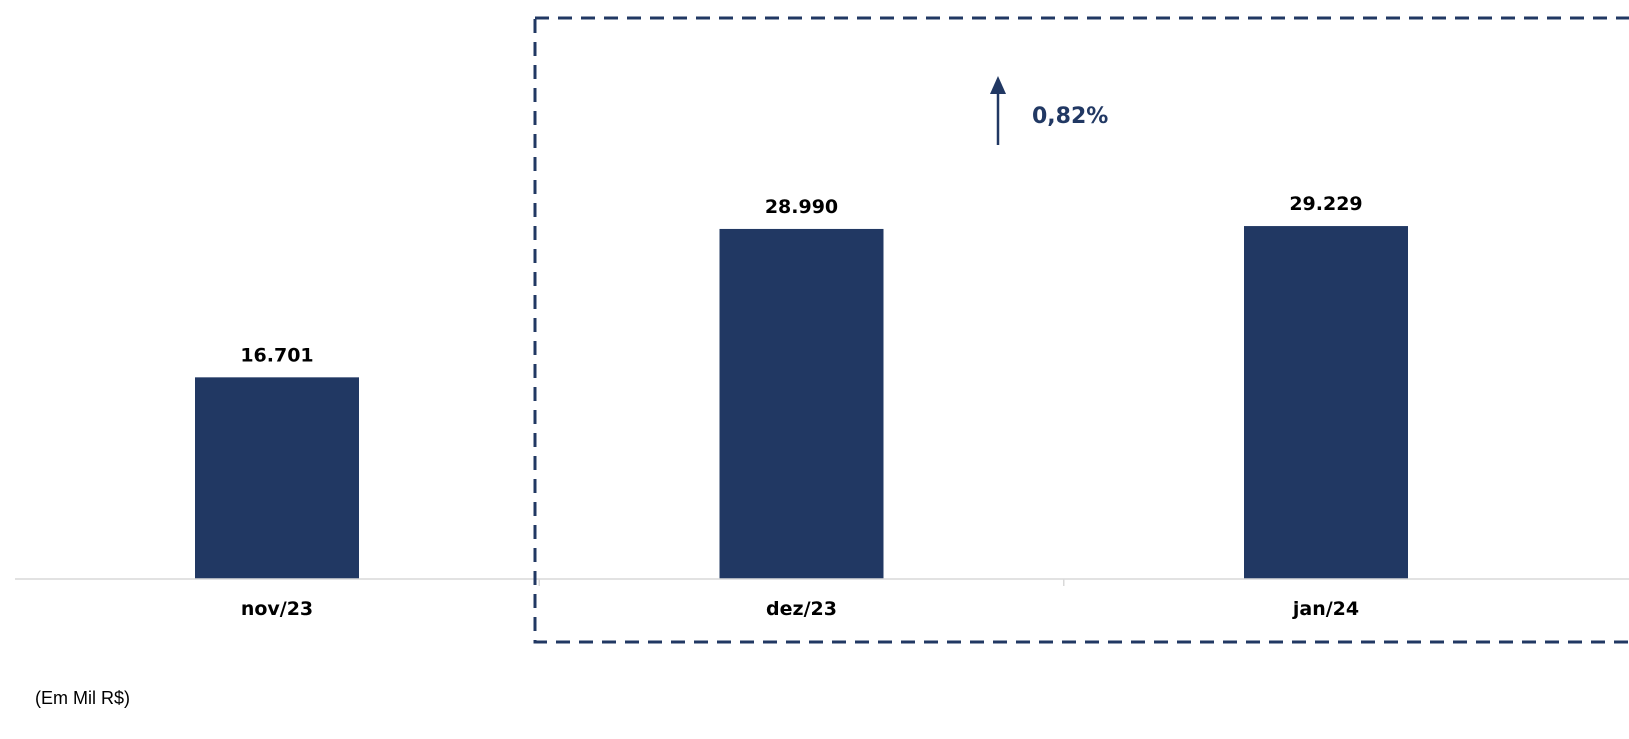  I want to click on x-tick-label-jan-24: jan/24, so click(1325, 609).